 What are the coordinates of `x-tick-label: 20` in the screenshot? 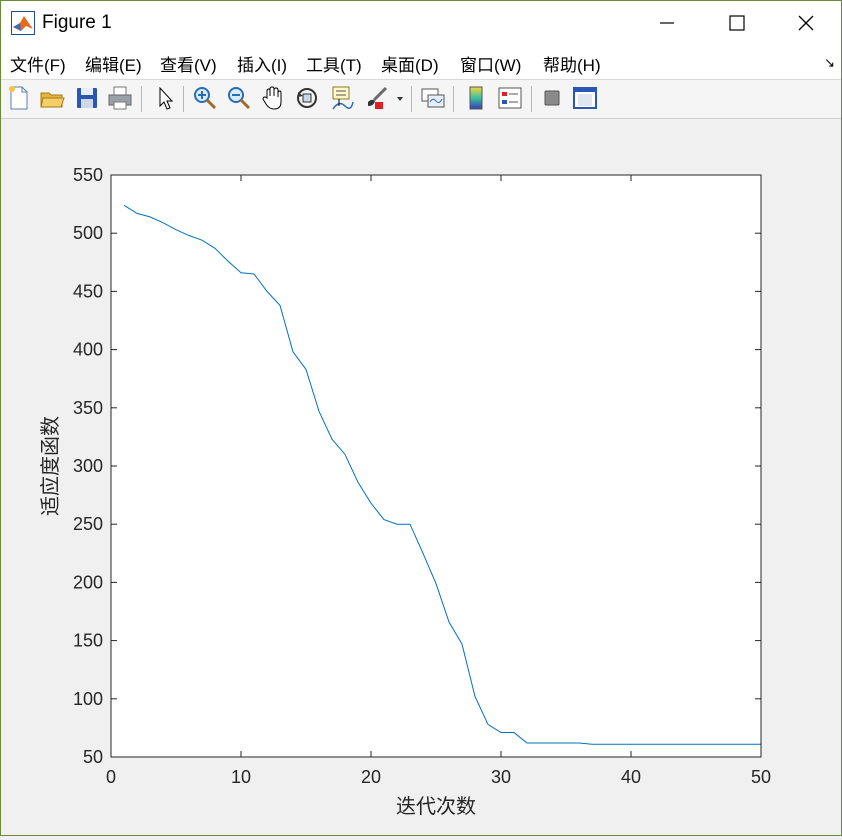 It's located at (371, 777).